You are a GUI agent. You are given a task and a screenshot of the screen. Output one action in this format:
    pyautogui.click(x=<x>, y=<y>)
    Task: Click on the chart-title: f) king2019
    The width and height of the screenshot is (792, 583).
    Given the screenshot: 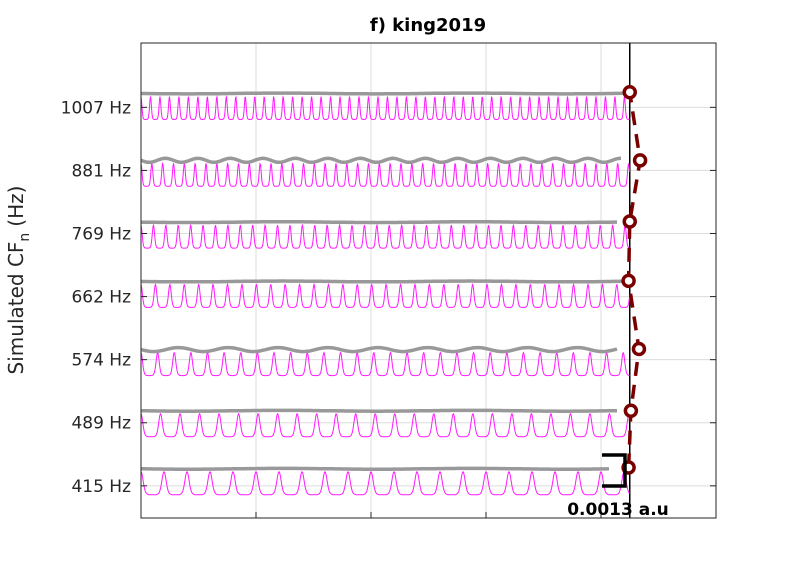 What is the action you would take?
    pyautogui.click(x=428, y=25)
    